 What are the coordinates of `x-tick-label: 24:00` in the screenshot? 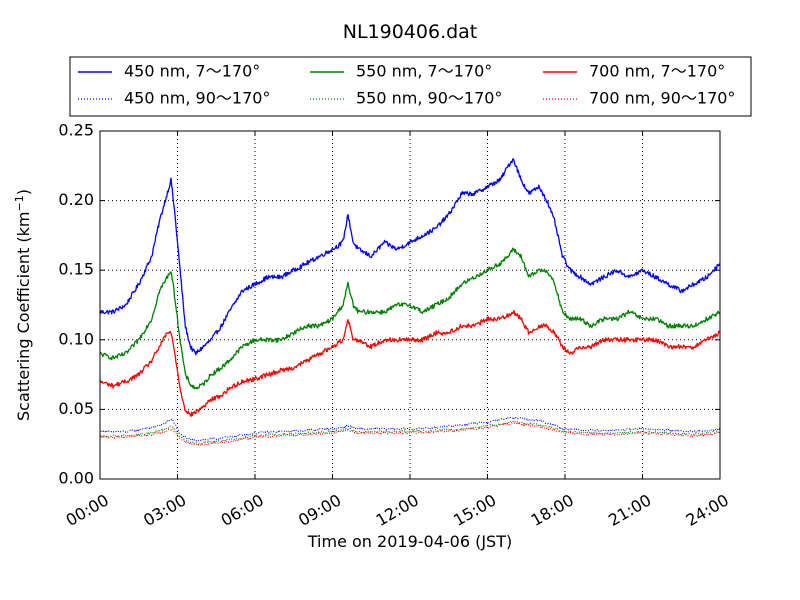 It's located at (707, 510).